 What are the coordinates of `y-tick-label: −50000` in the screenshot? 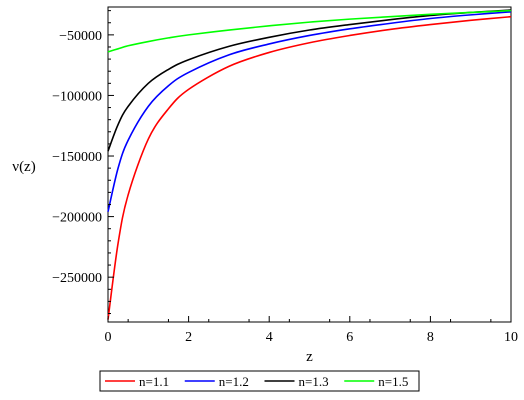 It's located at (80, 36).